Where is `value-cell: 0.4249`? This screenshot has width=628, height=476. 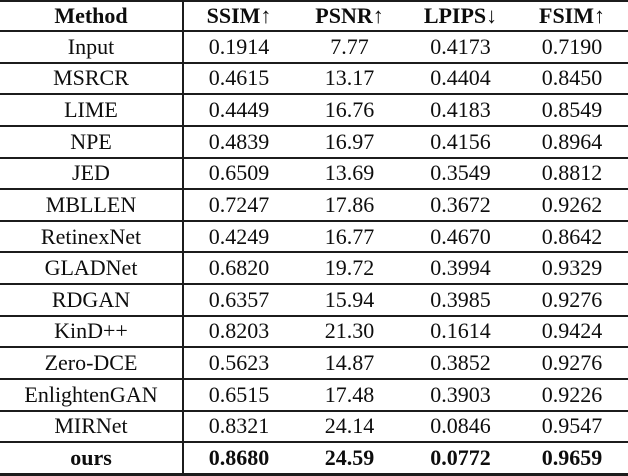
value-cell: 0.4249 is located at coordinates (238, 236).